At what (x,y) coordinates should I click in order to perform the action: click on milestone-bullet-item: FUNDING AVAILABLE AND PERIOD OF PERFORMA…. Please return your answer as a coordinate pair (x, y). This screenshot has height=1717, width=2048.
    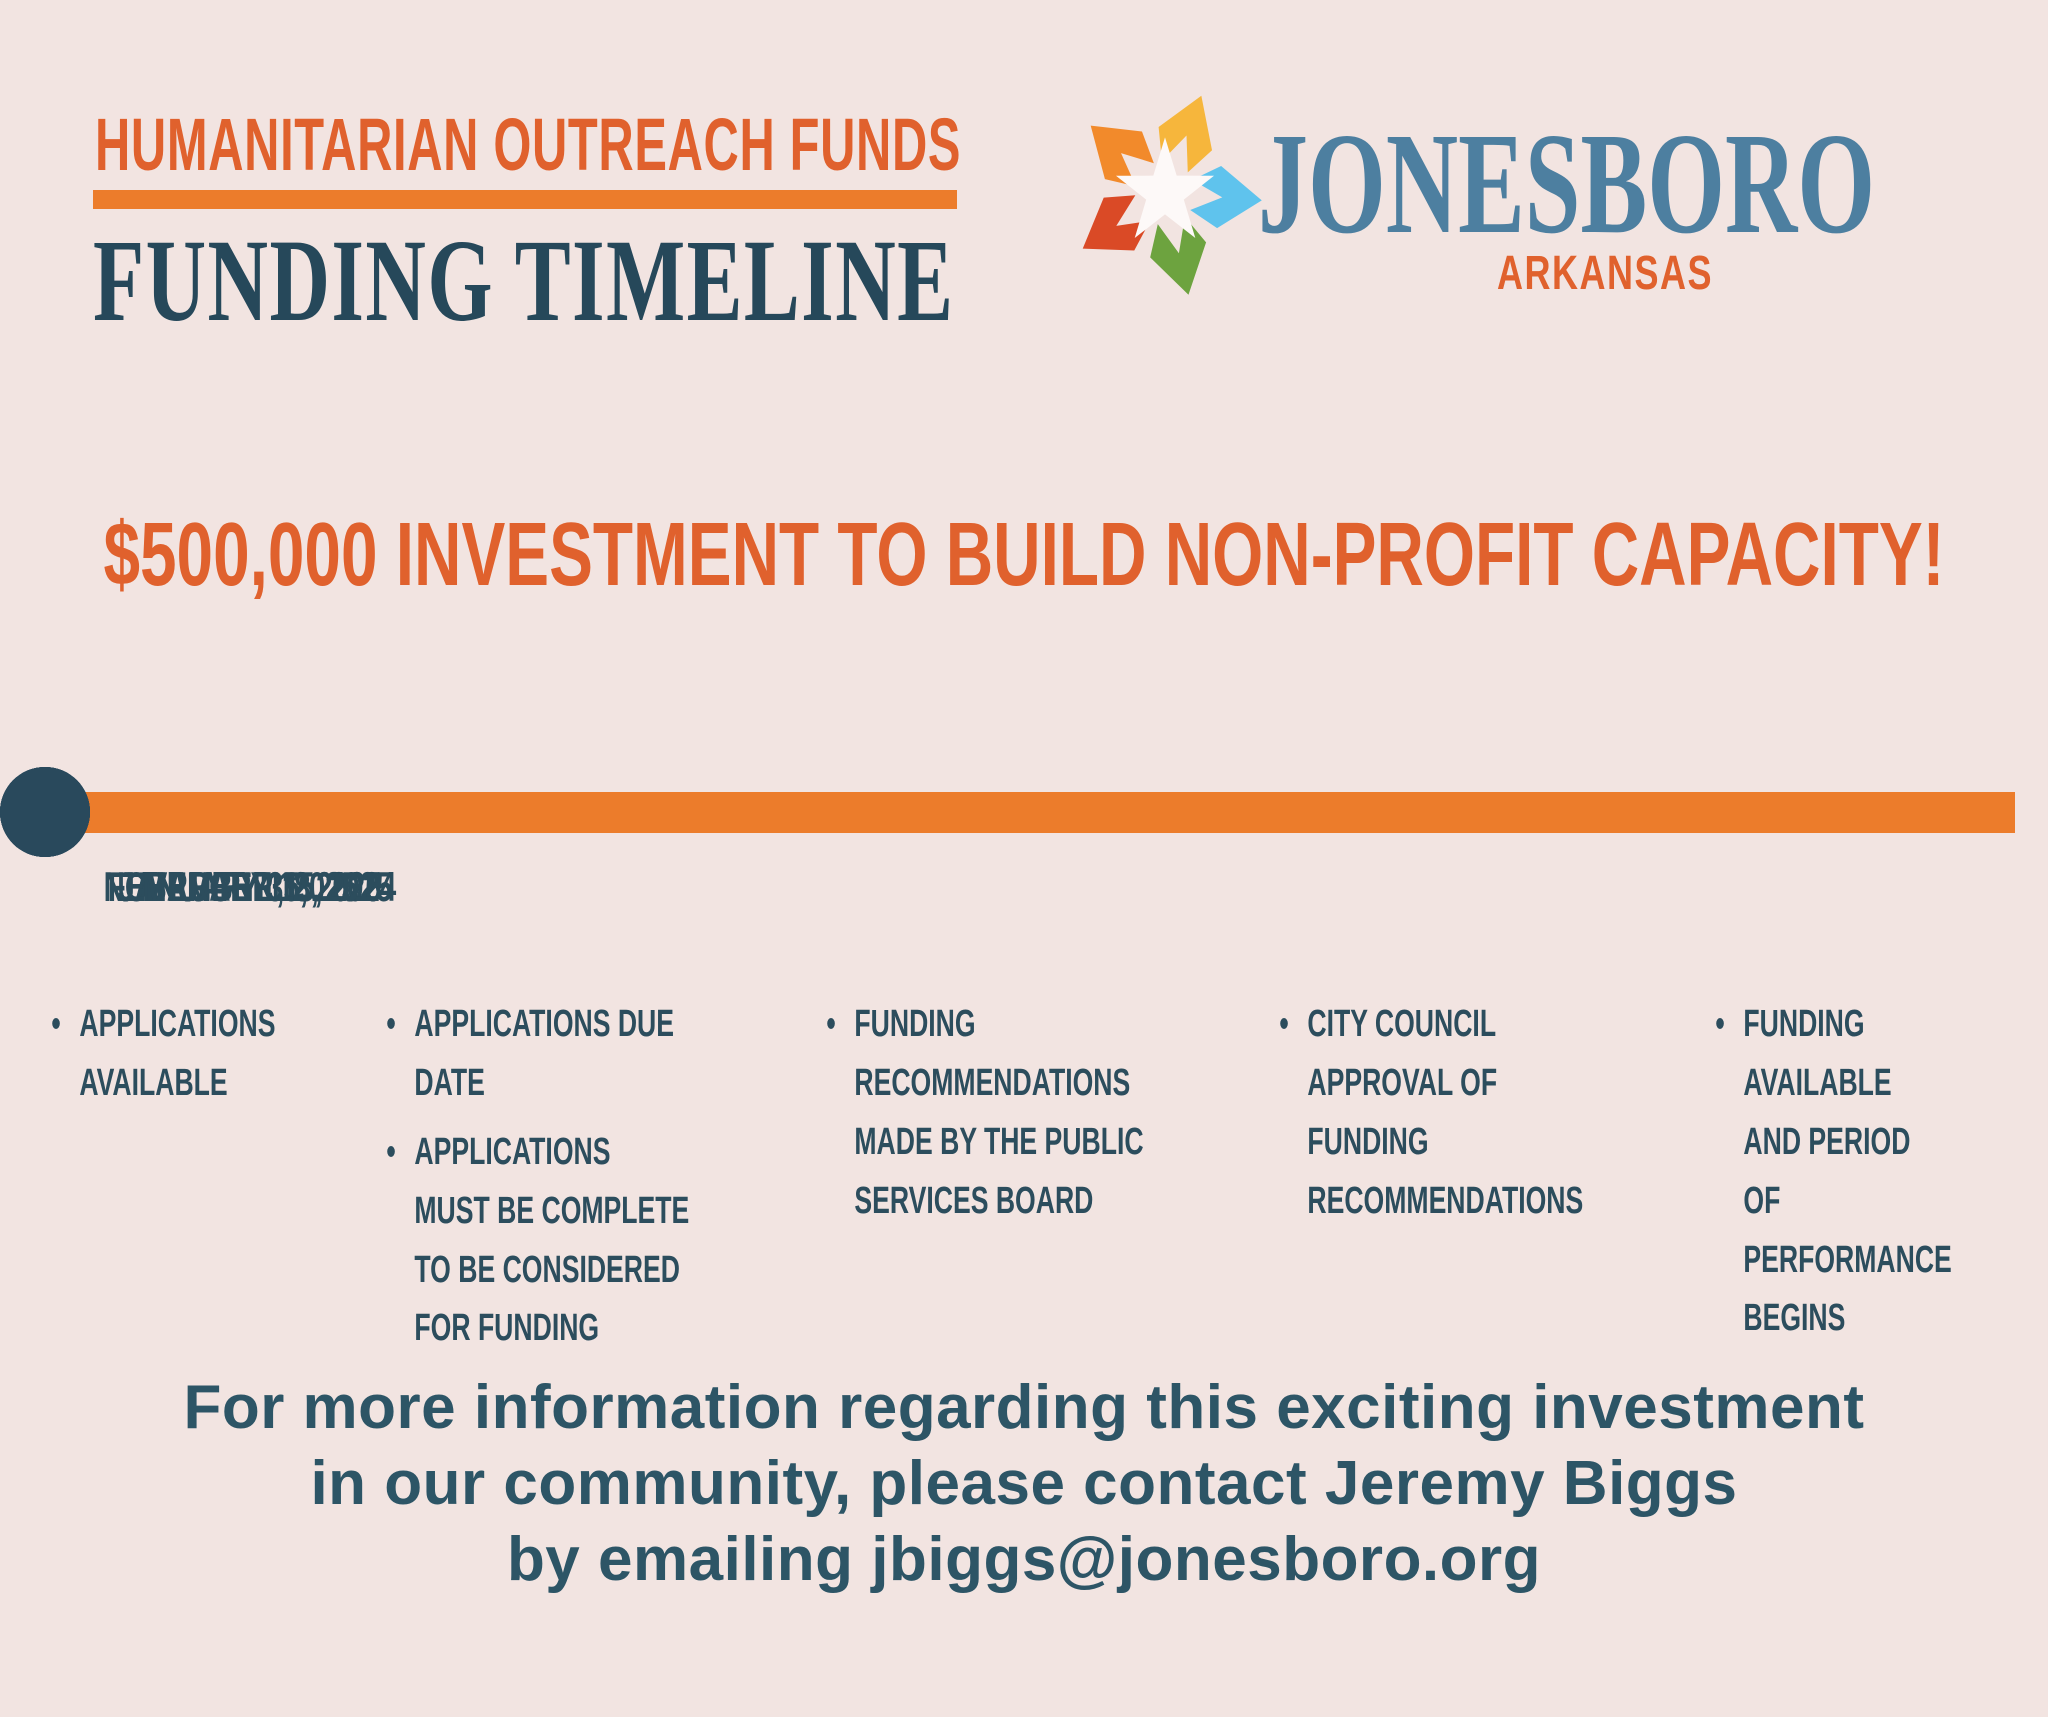
    Looking at the image, I should click on (1833, 1171).